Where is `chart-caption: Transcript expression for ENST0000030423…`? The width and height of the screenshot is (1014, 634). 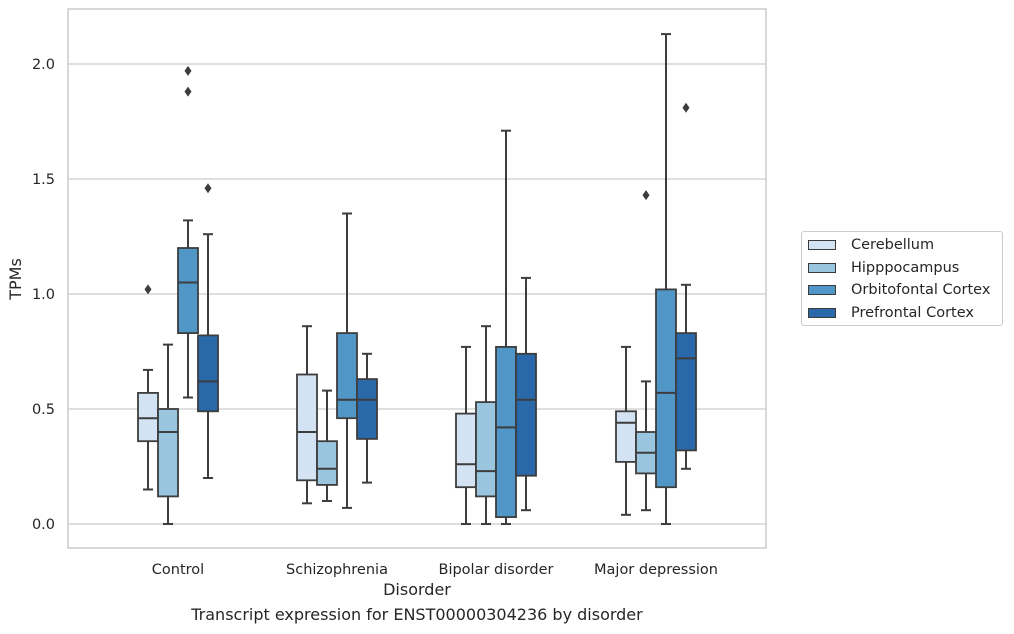 chart-caption: Transcript expression for ENST0000030423… is located at coordinates (417, 614).